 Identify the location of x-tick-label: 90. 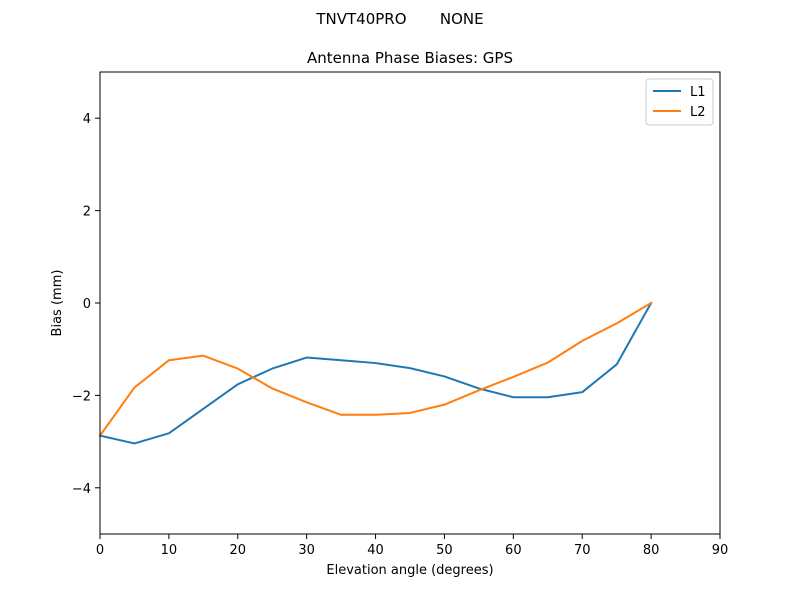
(720, 550).